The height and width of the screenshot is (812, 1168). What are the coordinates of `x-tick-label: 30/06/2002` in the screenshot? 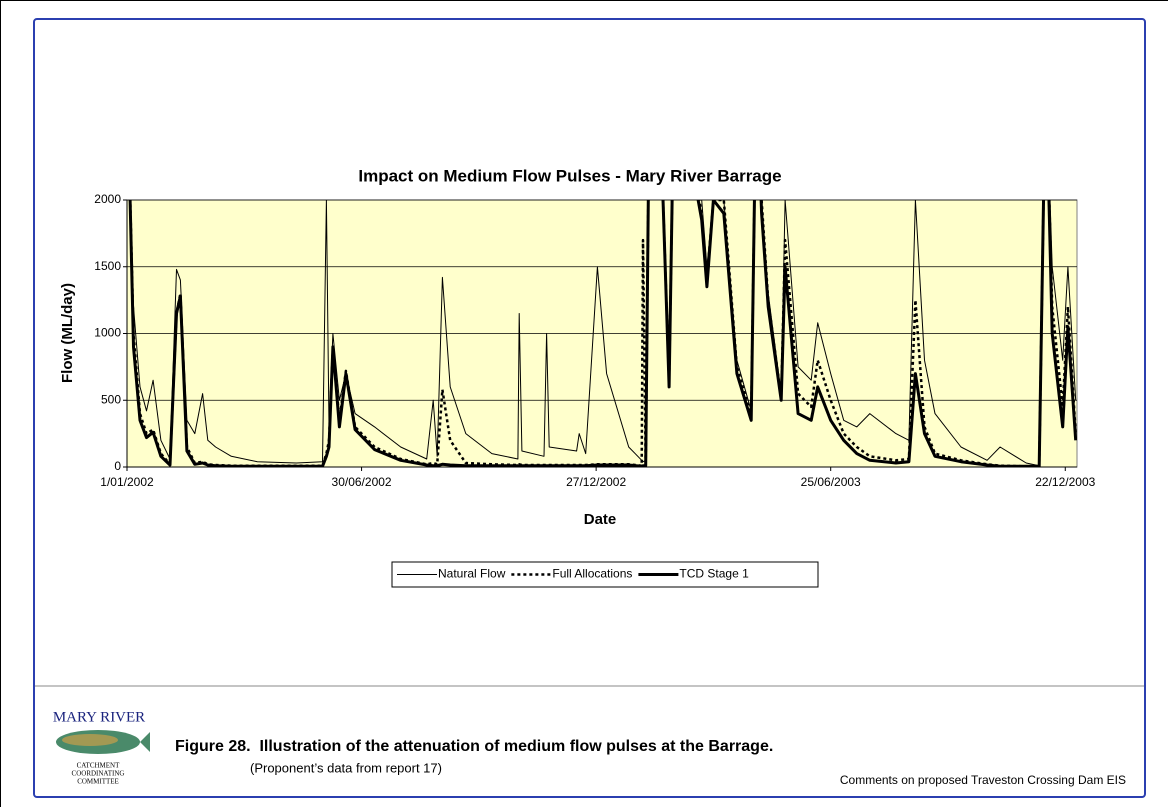 It's located at (362, 482).